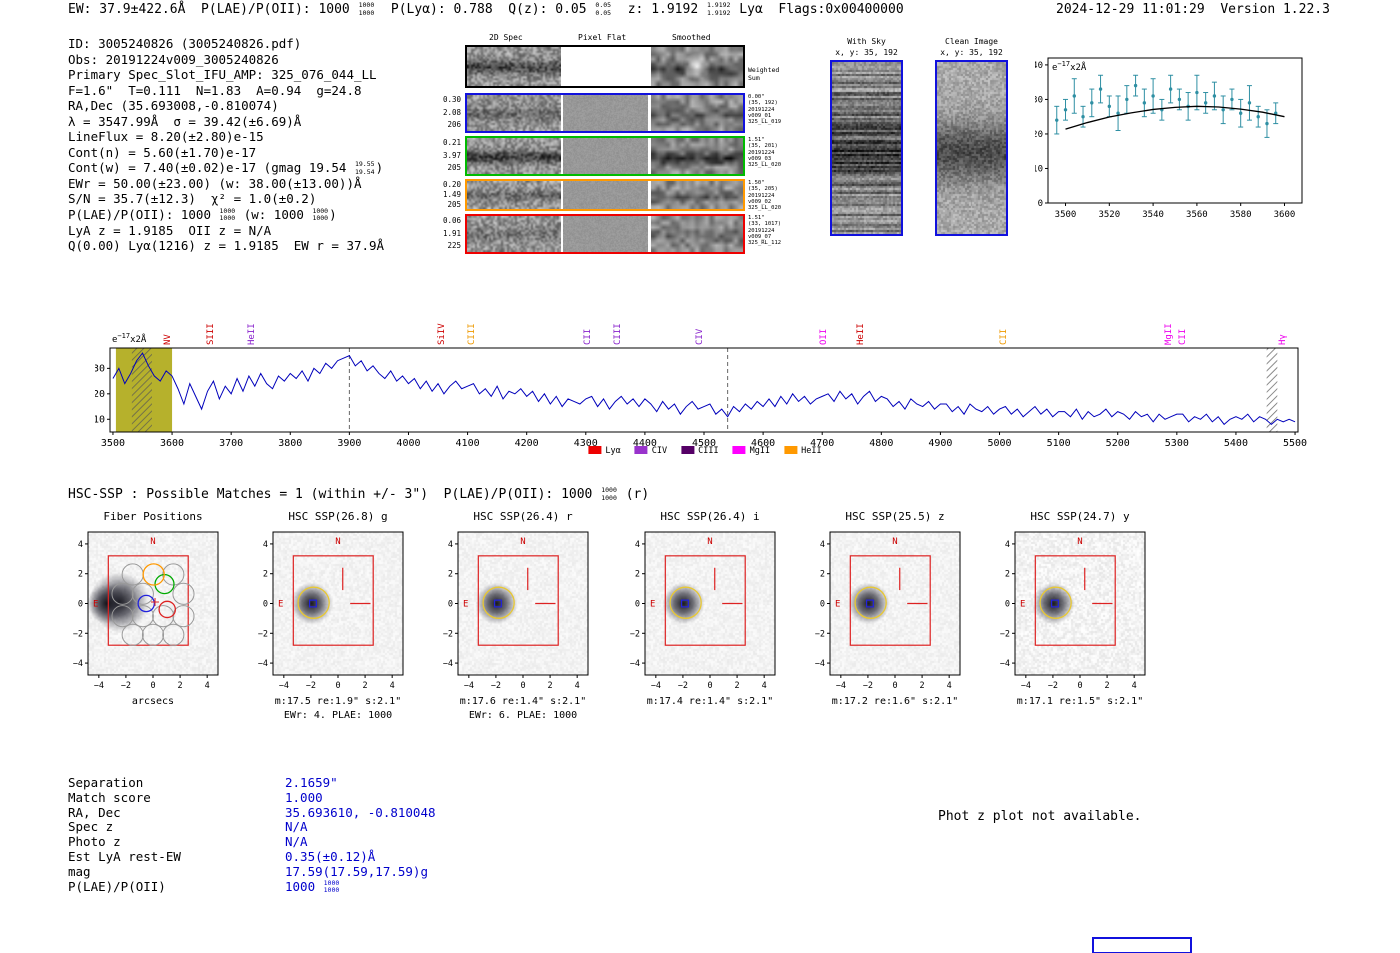 Image resolution: width=1400 pixels, height=953 pixels. What do you see at coordinates (523, 715) in the screenshot?
I see `panel-ewr-line: EWr: 6. PLAE: 1000` at bounding box center [523, 715].